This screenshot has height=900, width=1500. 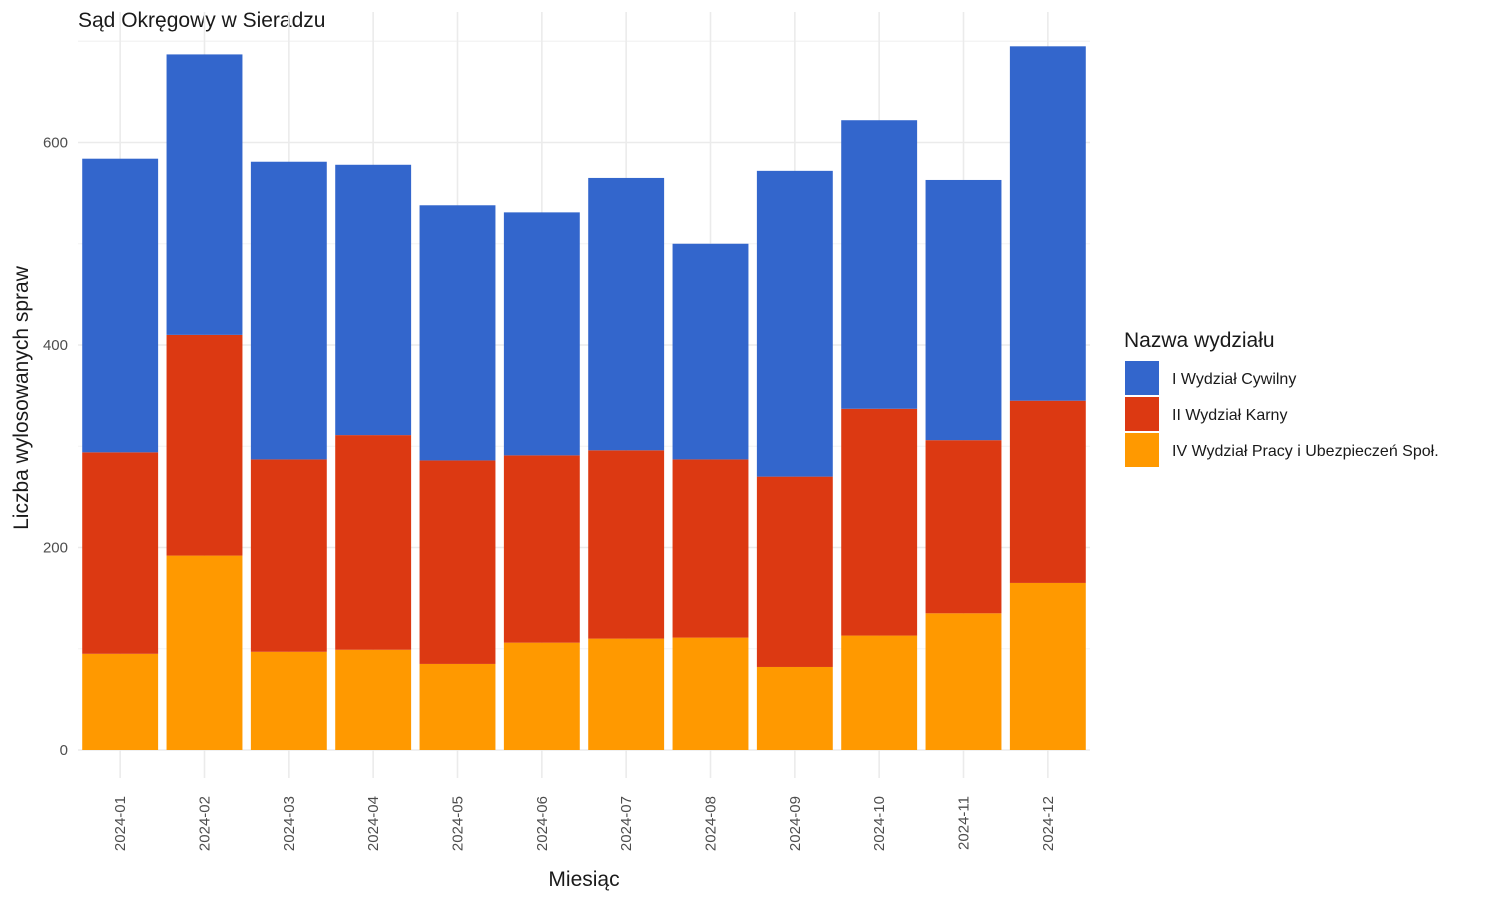 I want to click on bar-segment: 2024-06 — II Wydział Karny: 185, so click(x=541, y=549).